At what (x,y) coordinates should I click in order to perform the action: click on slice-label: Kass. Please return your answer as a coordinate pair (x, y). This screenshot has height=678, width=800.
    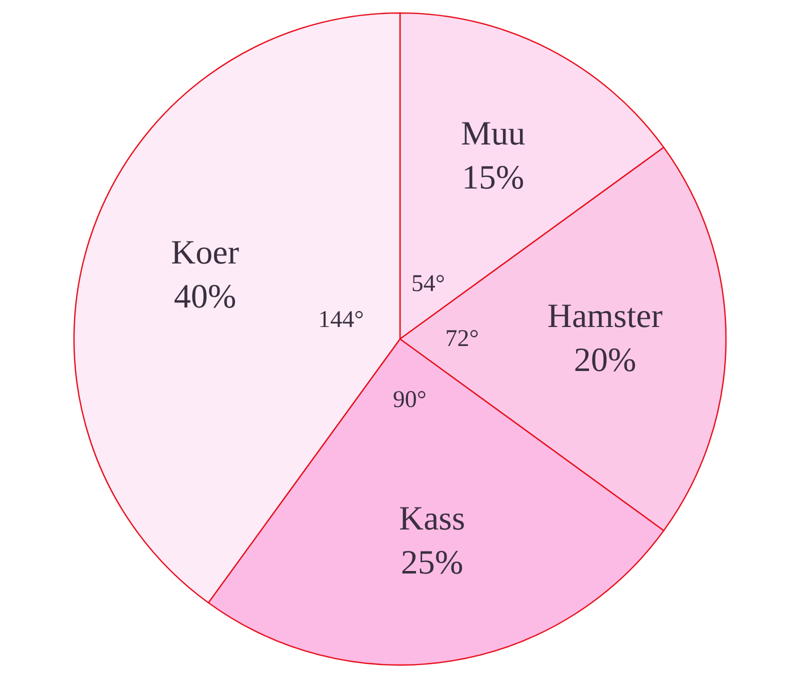
    Looking at the image, I should click on (432, 519).